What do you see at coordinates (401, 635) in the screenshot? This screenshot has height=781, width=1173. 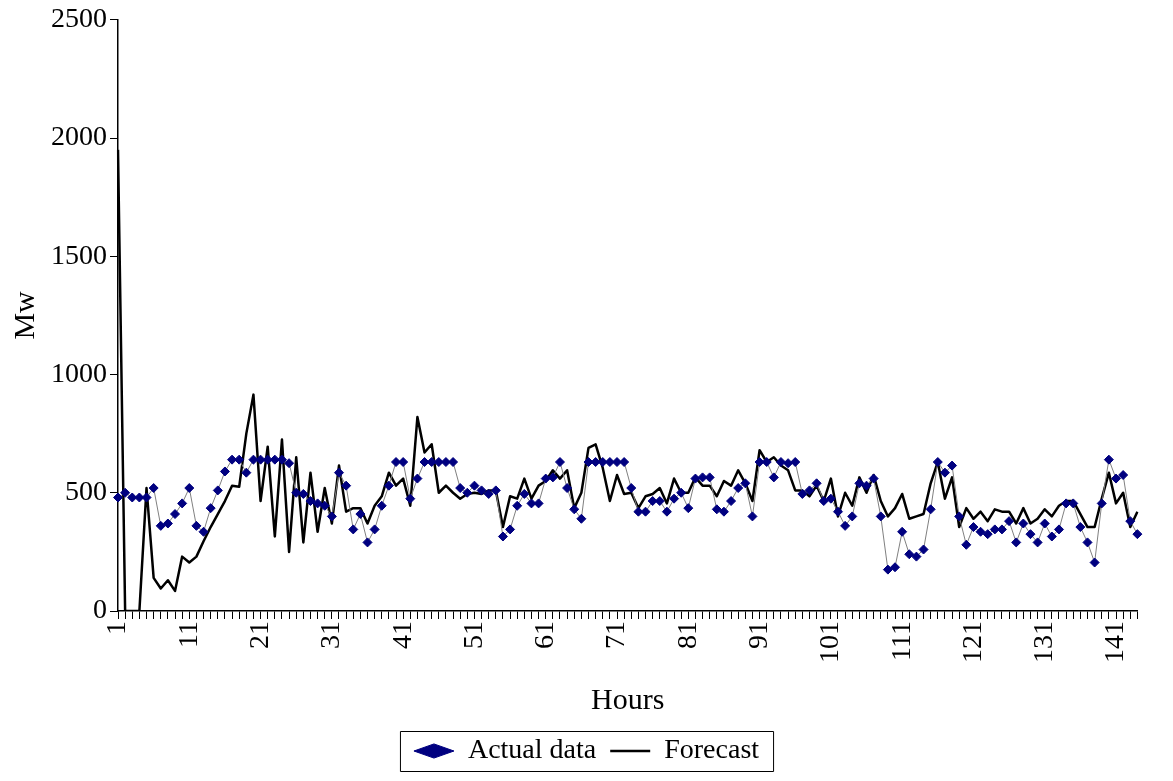 I see `x-tick-label: 41` at bounding box center [401, 635].